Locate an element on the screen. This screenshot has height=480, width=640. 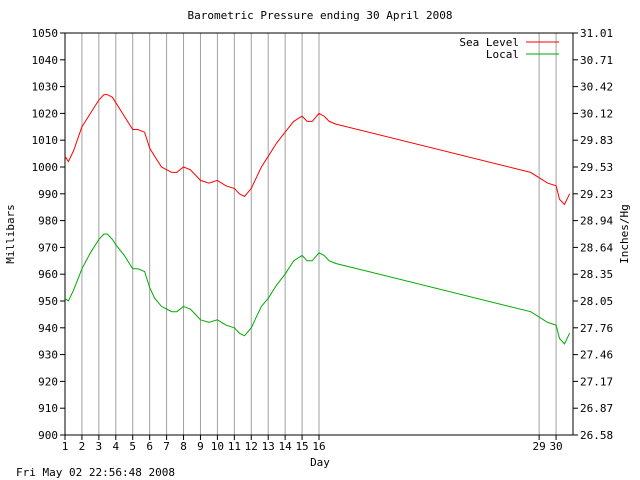
y-tick-label-left-960: 960 is located at coordinates (48, 274).